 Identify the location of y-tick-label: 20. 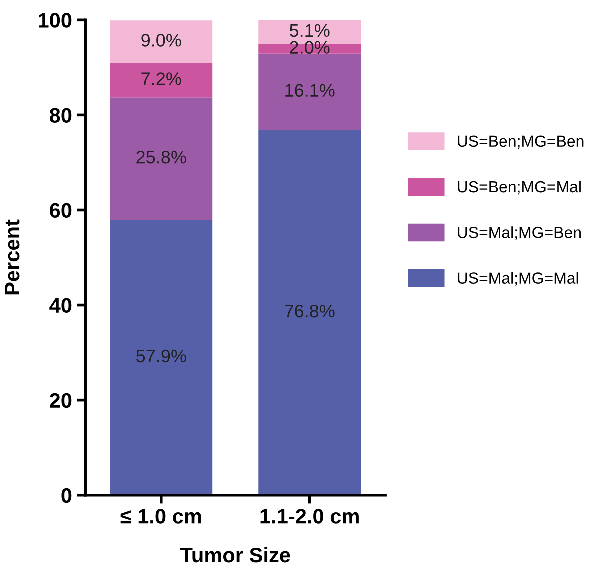
(61, 400).